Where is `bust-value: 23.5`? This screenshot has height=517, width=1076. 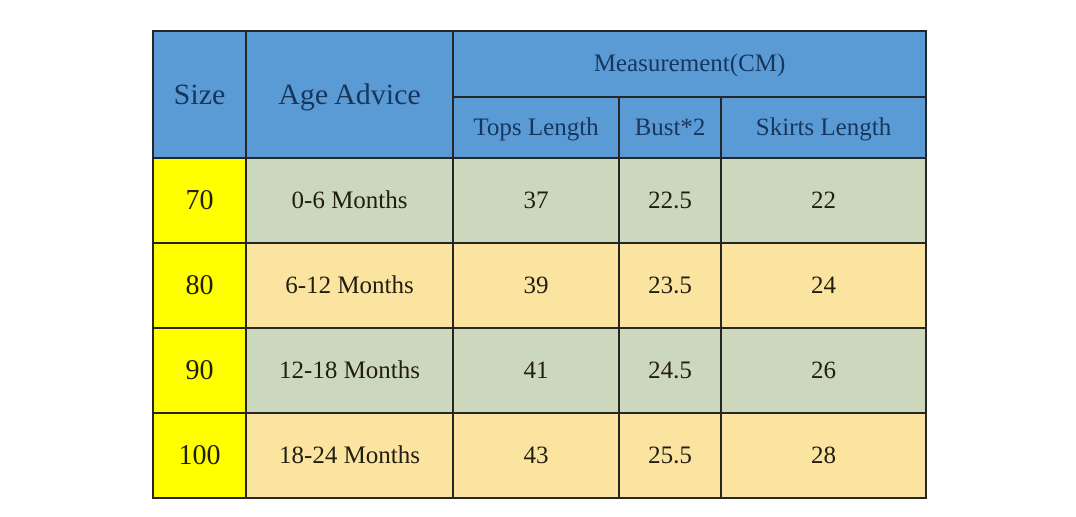 bust-value: 23.5 is located at coordinates (670, 285).